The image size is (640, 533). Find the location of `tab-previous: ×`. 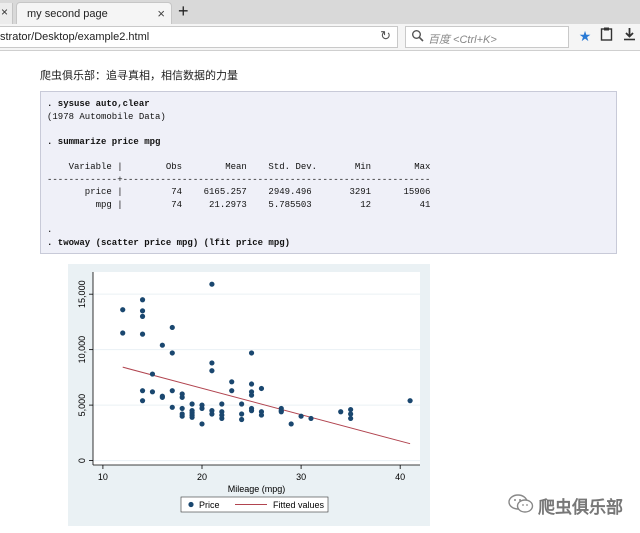

tab-previous: × is located at coordinates (6, 13).